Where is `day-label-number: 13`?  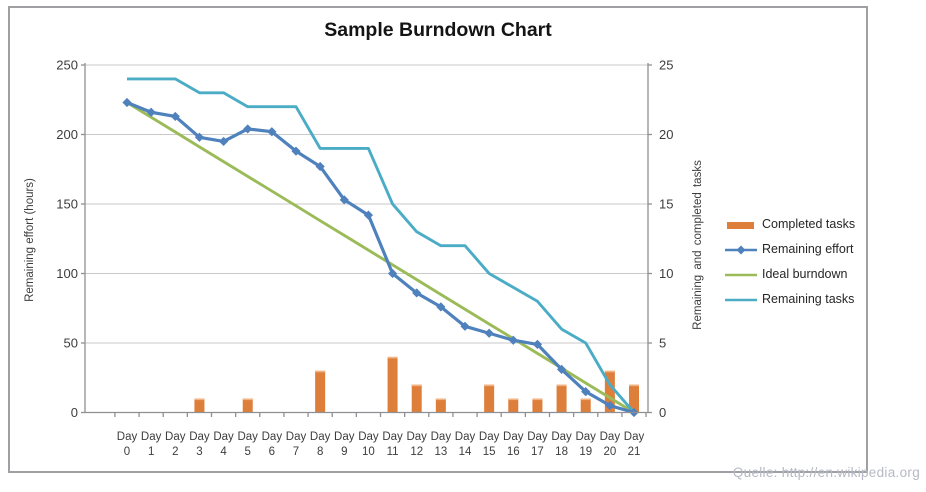
day-label-number: 13 is located at coordinates (440, 452).